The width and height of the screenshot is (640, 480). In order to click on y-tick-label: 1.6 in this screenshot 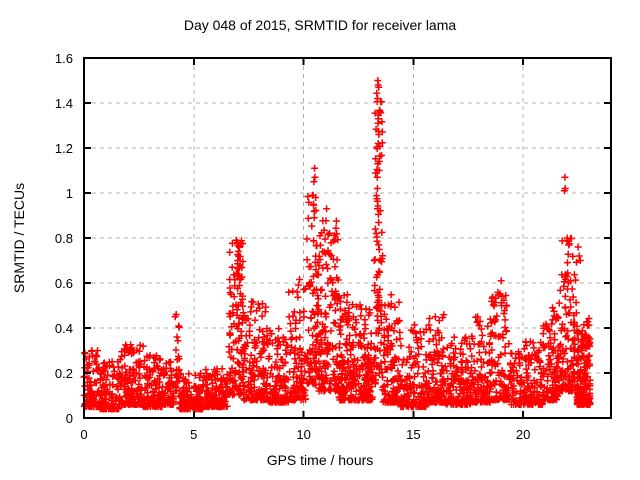, I will do `click(64, 58)`.